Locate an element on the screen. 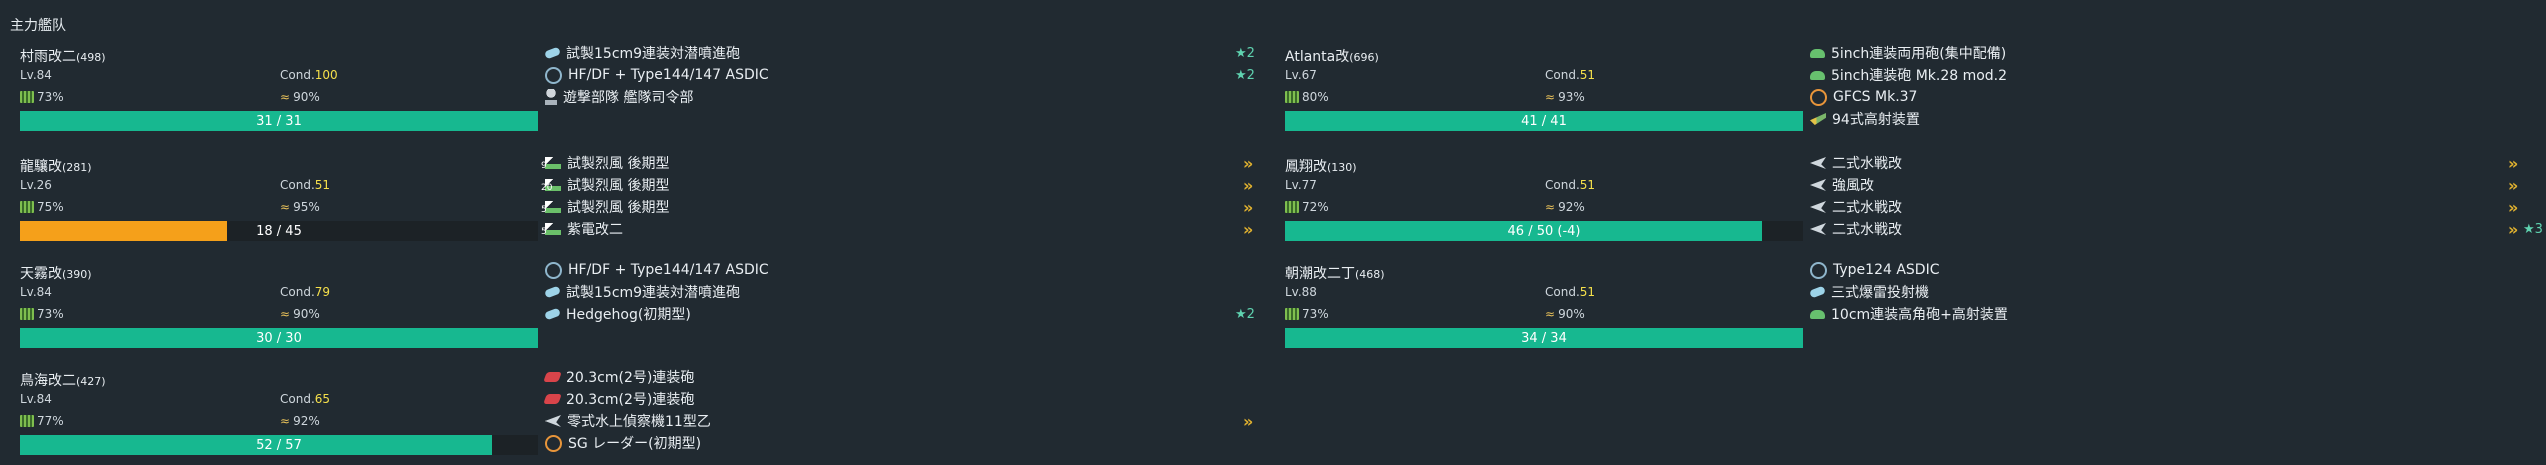  equipment-name: 20.3cm(2号)連装砲 is located at coordinates (630, 378).